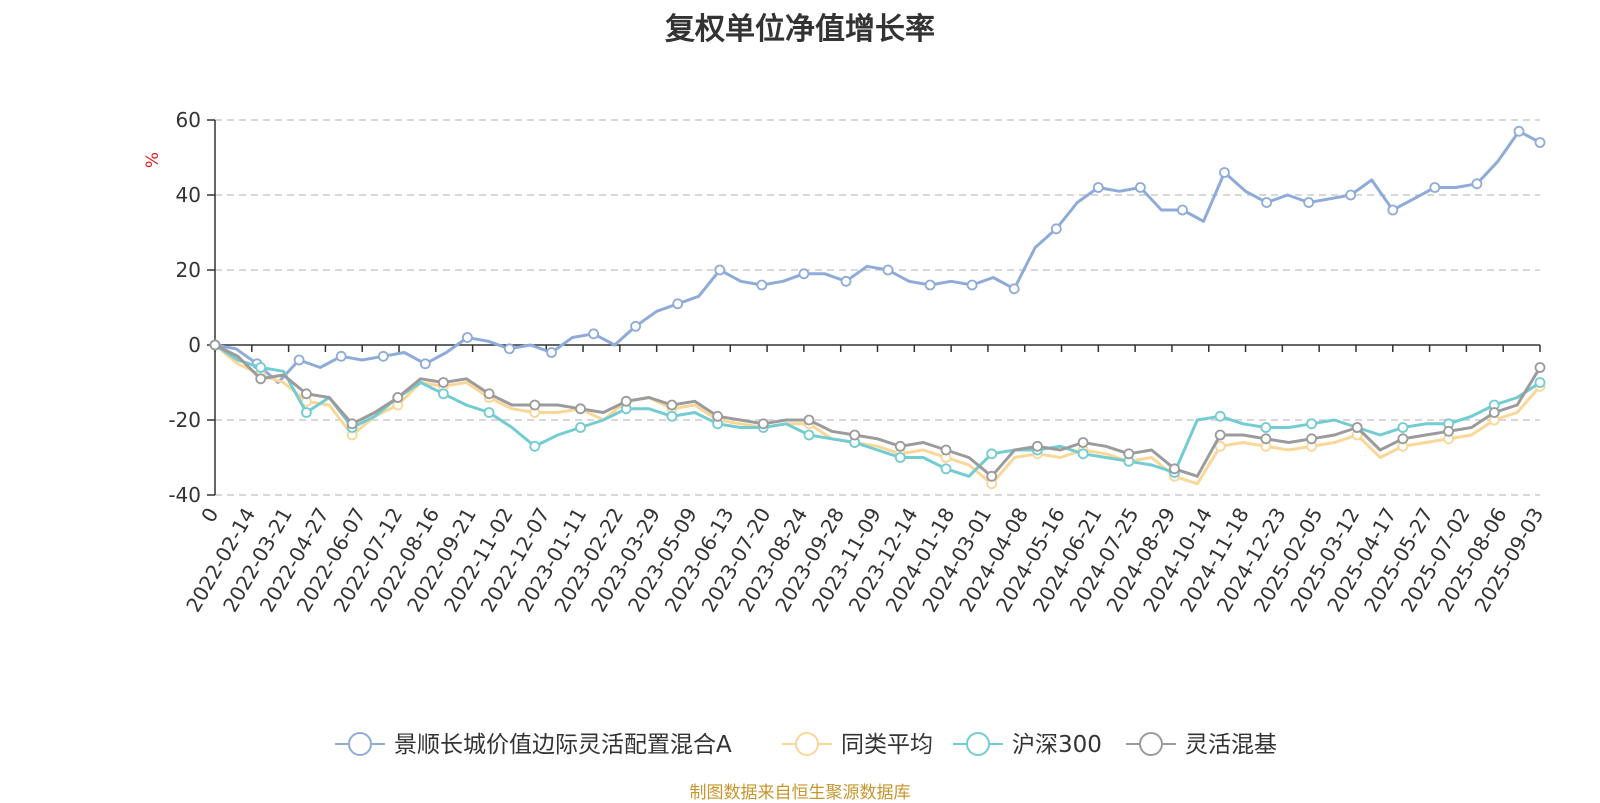  I want to click on legend-item-0: 景顺长城价值边际灵活配置混合A, so click(533, 745).